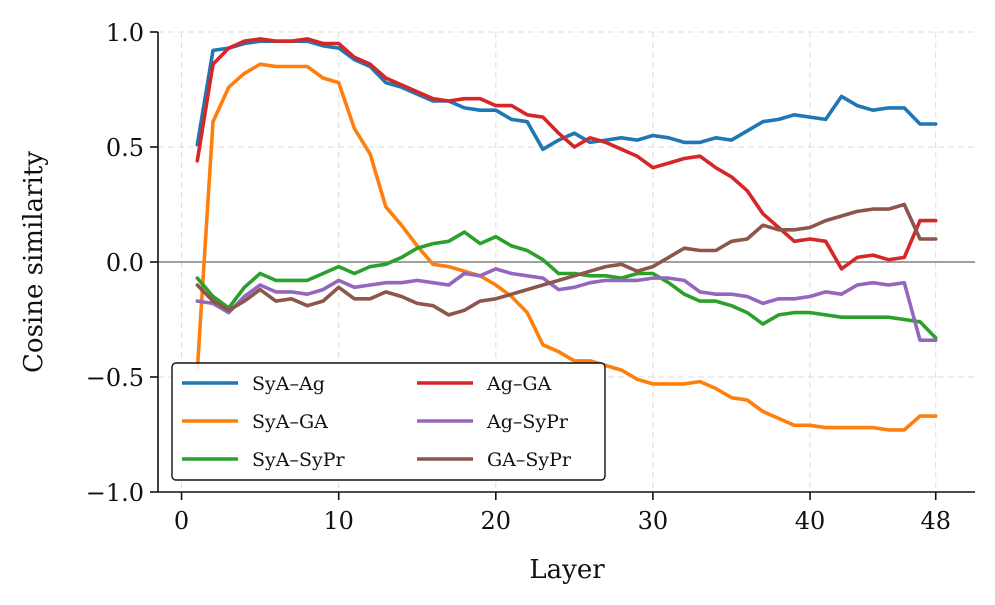  What do you see at coordinates (527, 422) in the screenshot?
I see `legend-label-4: Ag–SyPr` at bounding box center [527, 422].